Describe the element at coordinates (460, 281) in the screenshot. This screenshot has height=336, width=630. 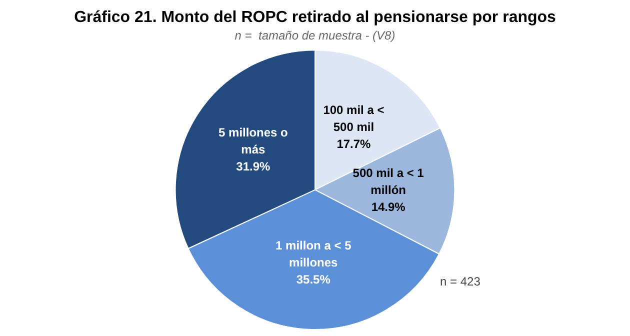
I see `text: n = 423` at that location.